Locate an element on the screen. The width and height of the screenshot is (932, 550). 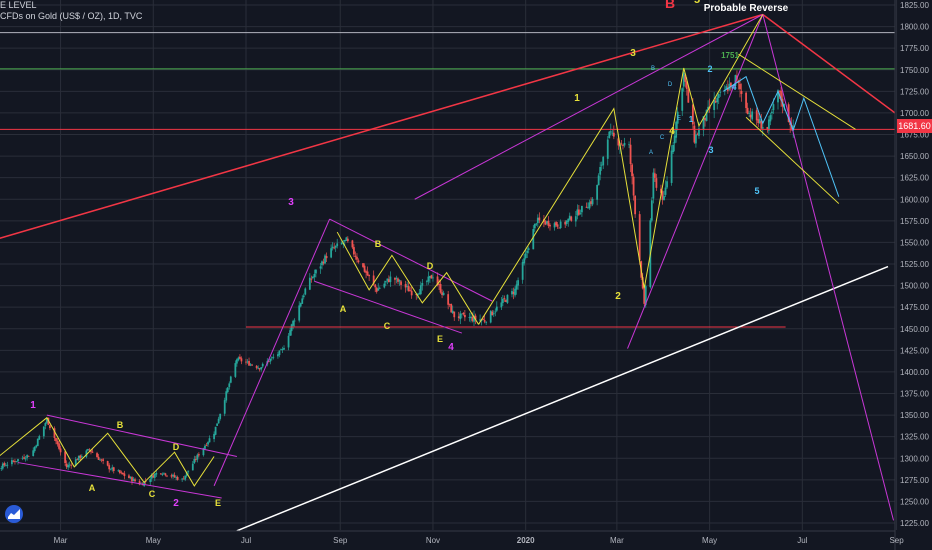
pink-wave-3-line is located at coordinates (272, 352).